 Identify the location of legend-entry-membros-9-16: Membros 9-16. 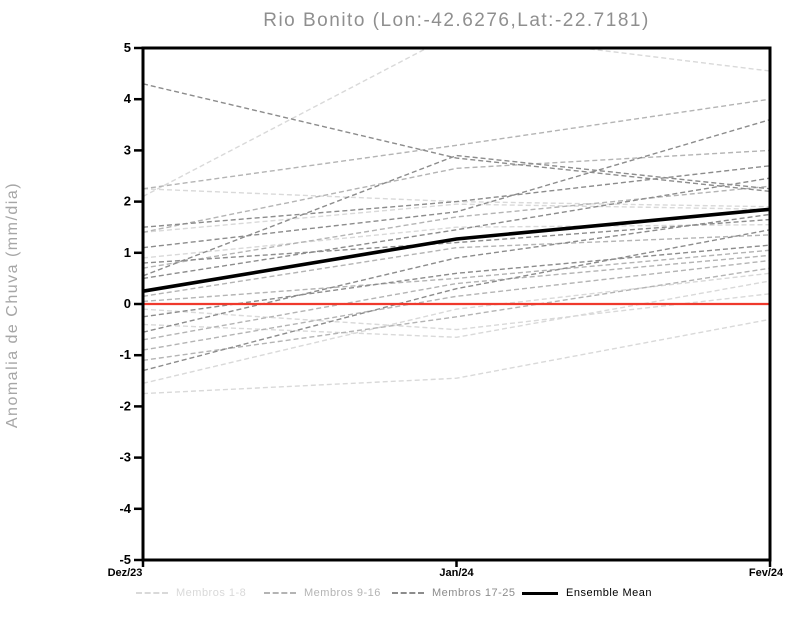
(322, 593).